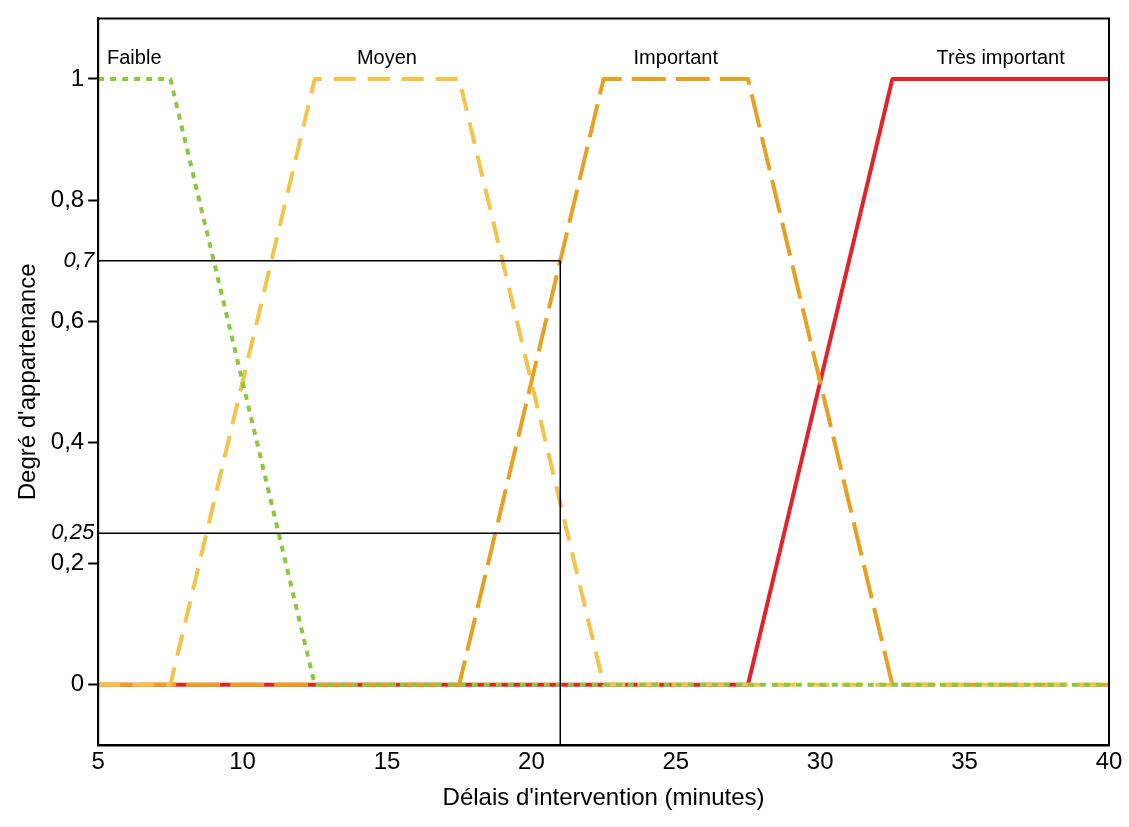  I want to click on x-tick-label: 20, so click(531, 761).